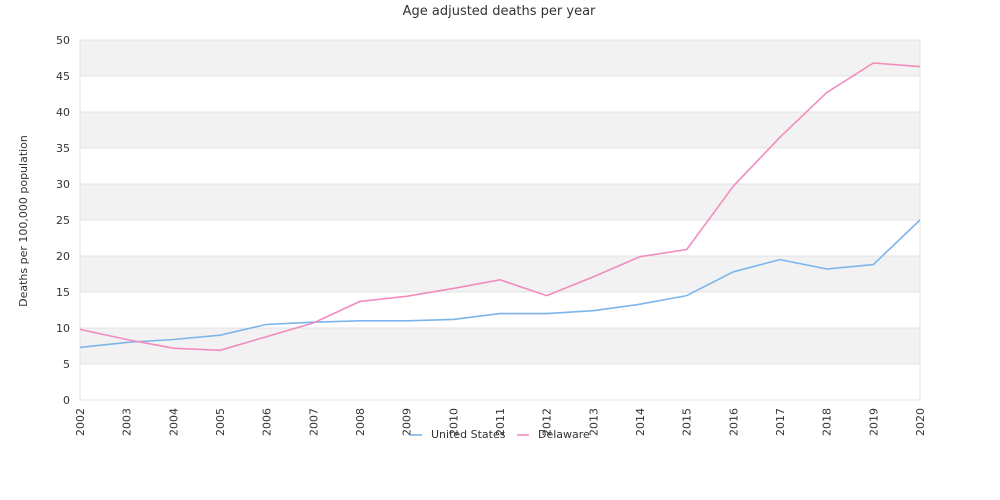 This screenshot has width=1000, height=500. I want to click on x-tick-label: 2008, so click(360, 422).